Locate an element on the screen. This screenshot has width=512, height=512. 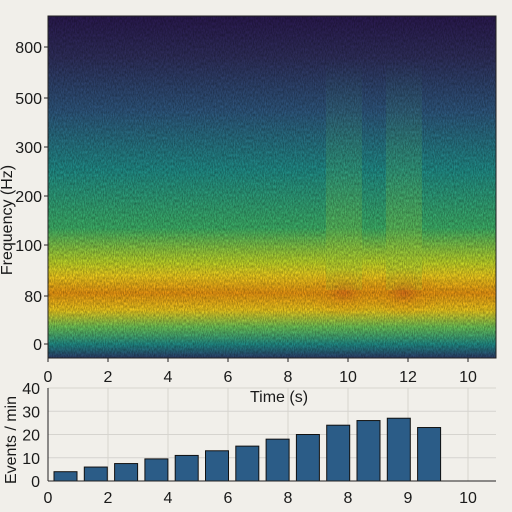
bar-chart-x-tick-label: 10 is located at coordinates (468, 498).